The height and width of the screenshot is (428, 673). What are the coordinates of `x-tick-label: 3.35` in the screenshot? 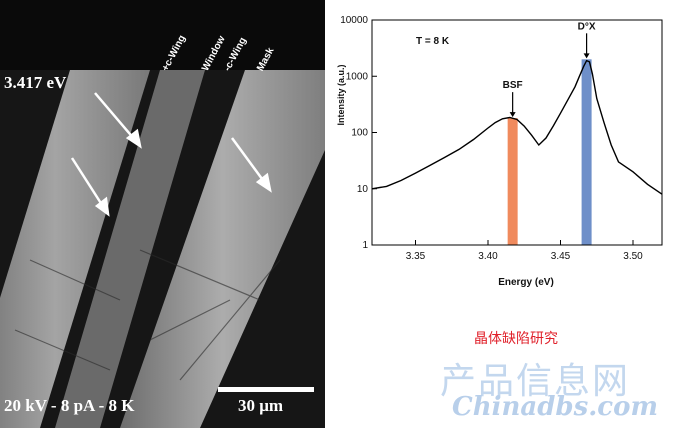 It's located at (416, 256).